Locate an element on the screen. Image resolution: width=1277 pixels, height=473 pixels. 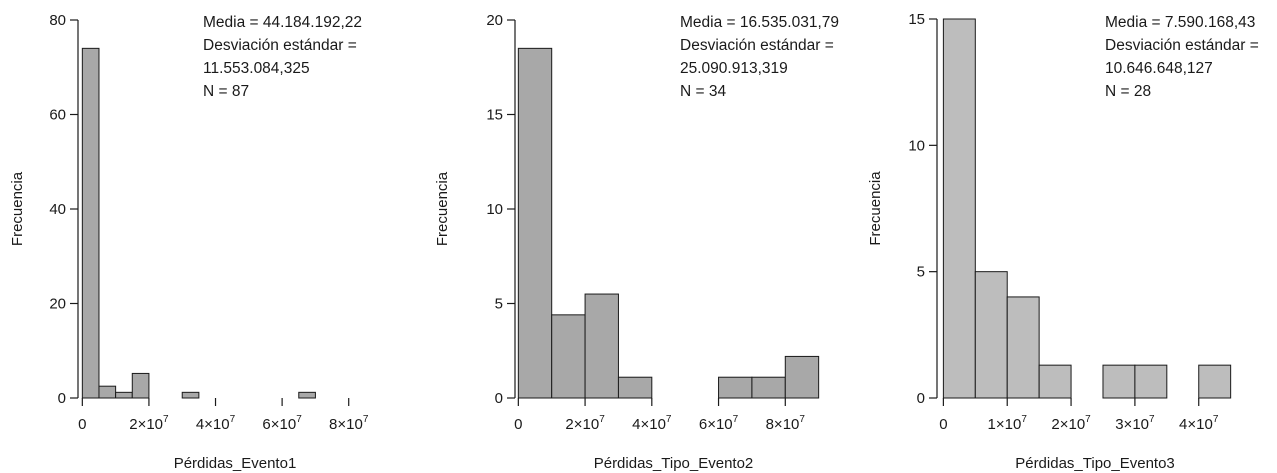
x-axis-label: Pérdidas_Tipo_Evento2 is located at coordinates (674, 463).